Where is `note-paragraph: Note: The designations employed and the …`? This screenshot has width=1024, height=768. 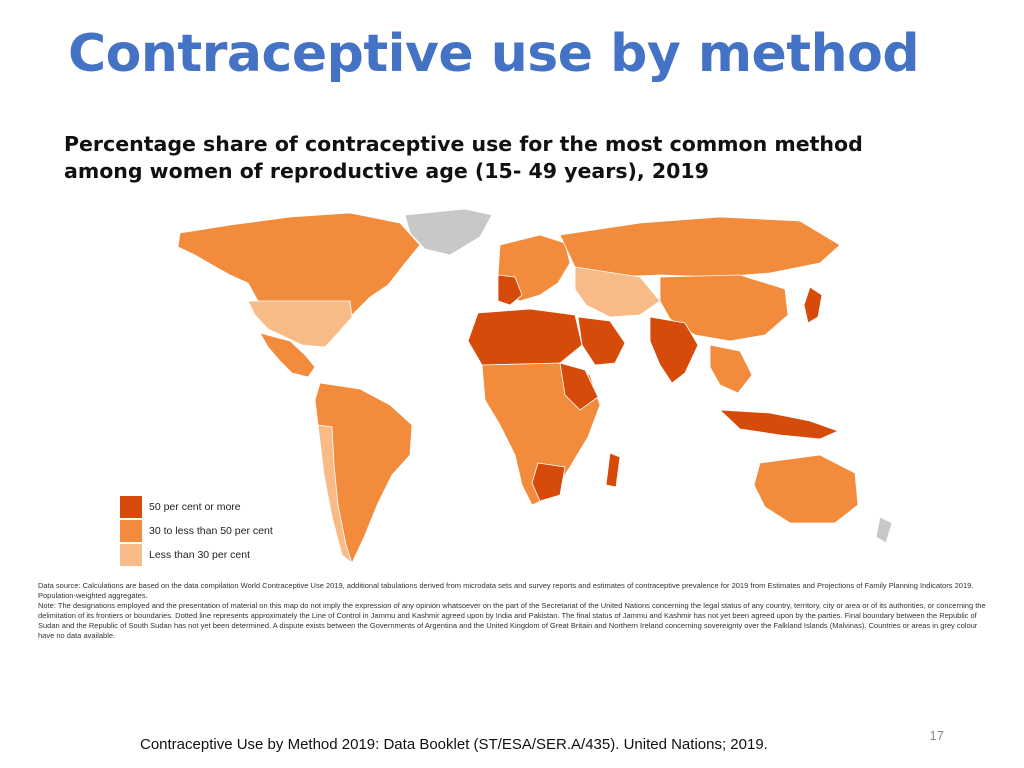 note-paragraph: Note: The designations employed and the … is located at coordinates (513, 621).